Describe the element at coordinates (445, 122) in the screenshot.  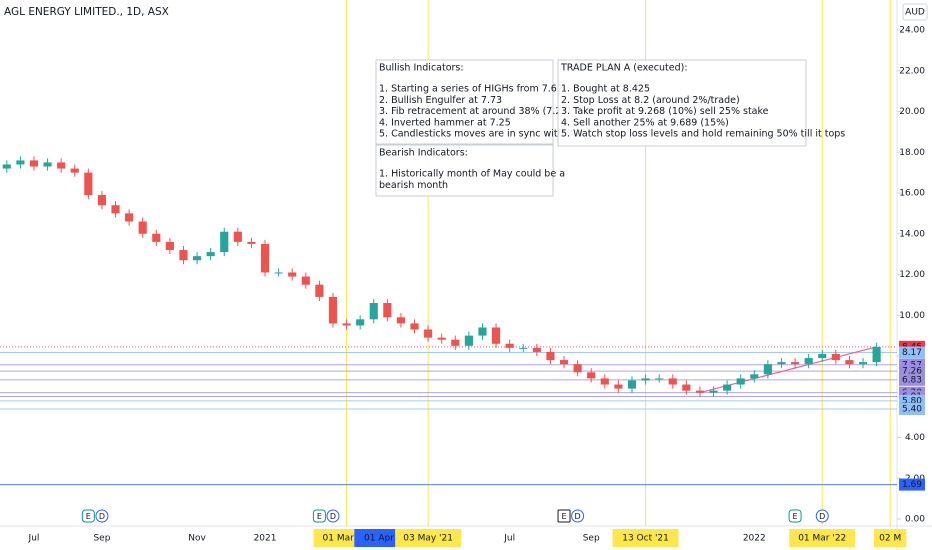
I see `annotation-item: 4. Inverted hammer at 7.25` at that location.